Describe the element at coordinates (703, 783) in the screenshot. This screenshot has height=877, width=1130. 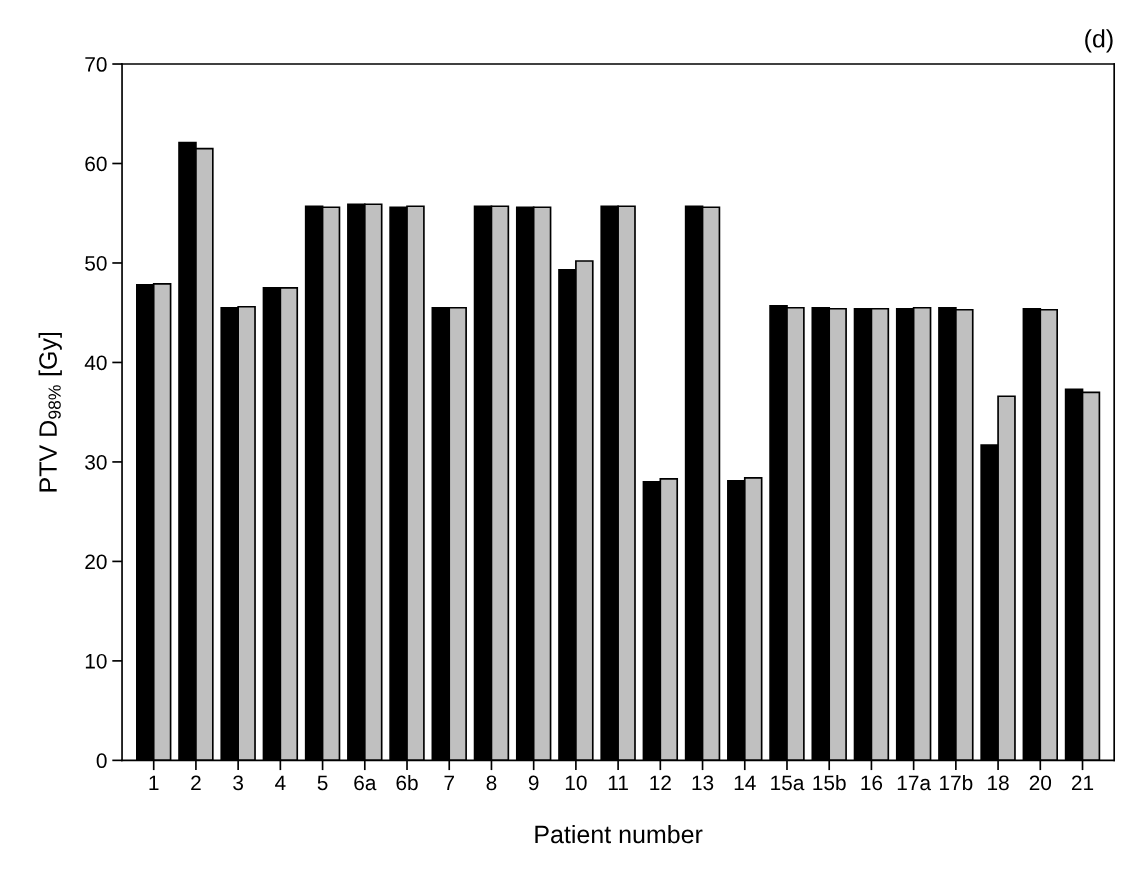
I see `x-tick-label: 13` at that location.